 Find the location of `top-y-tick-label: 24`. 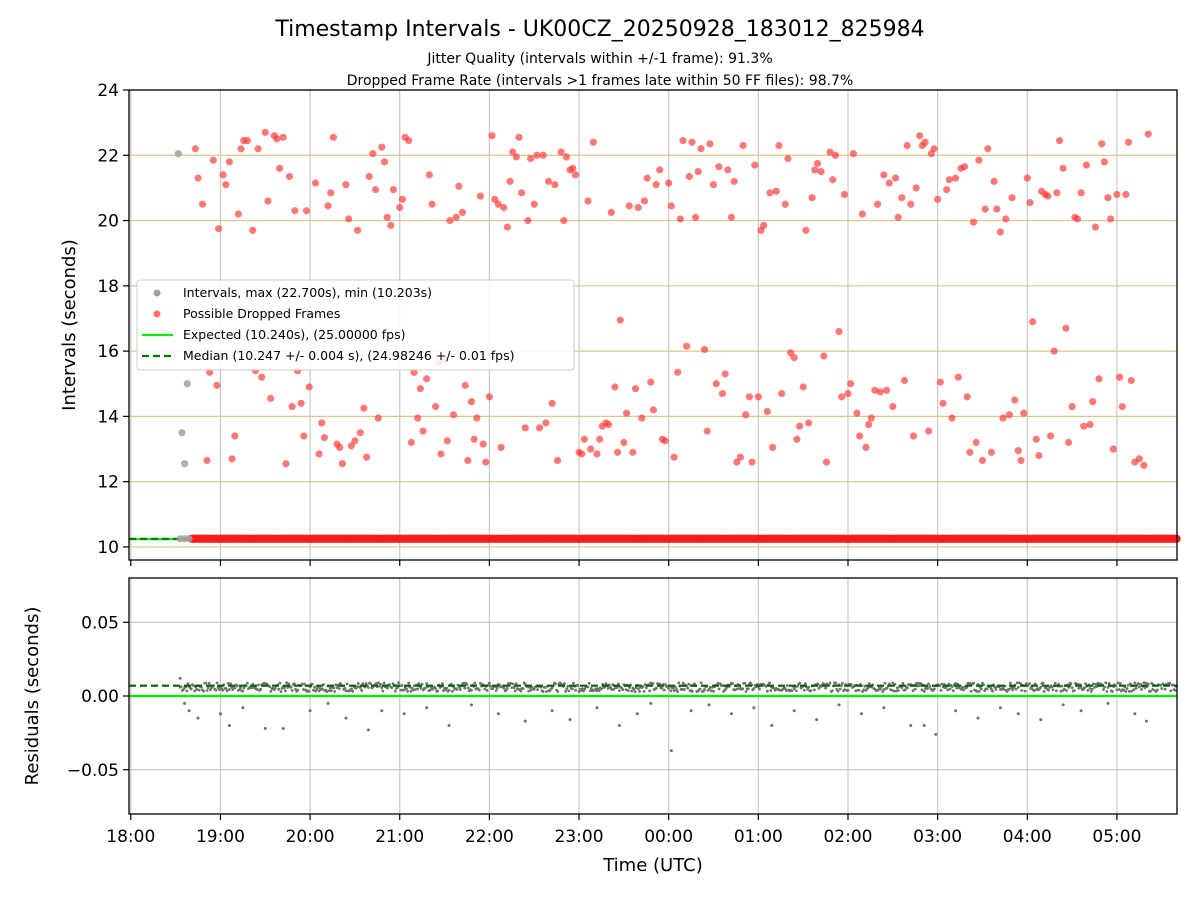

top-y-tick-label: 24 is located at coordinates (108, 91).